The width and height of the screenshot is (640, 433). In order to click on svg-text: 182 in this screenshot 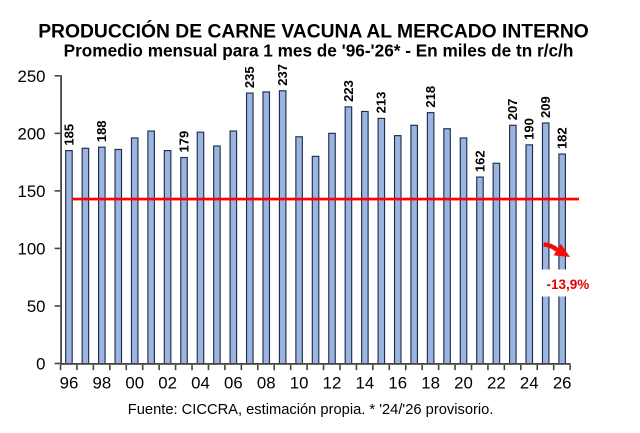, I will do `click(562, 138)`.